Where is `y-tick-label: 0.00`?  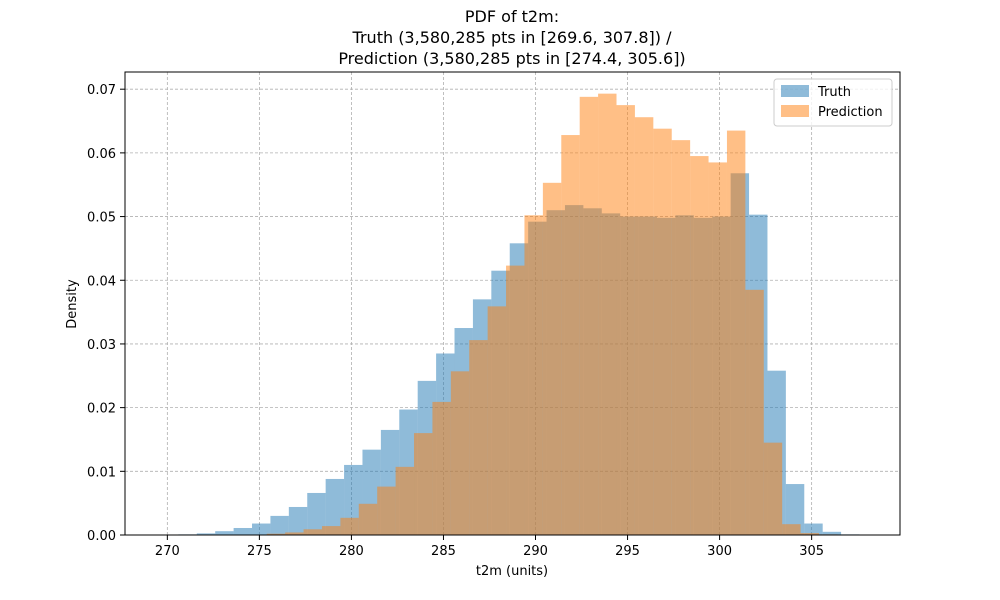 y-tick-label: 0.00 is located at coordinates (101, 536).